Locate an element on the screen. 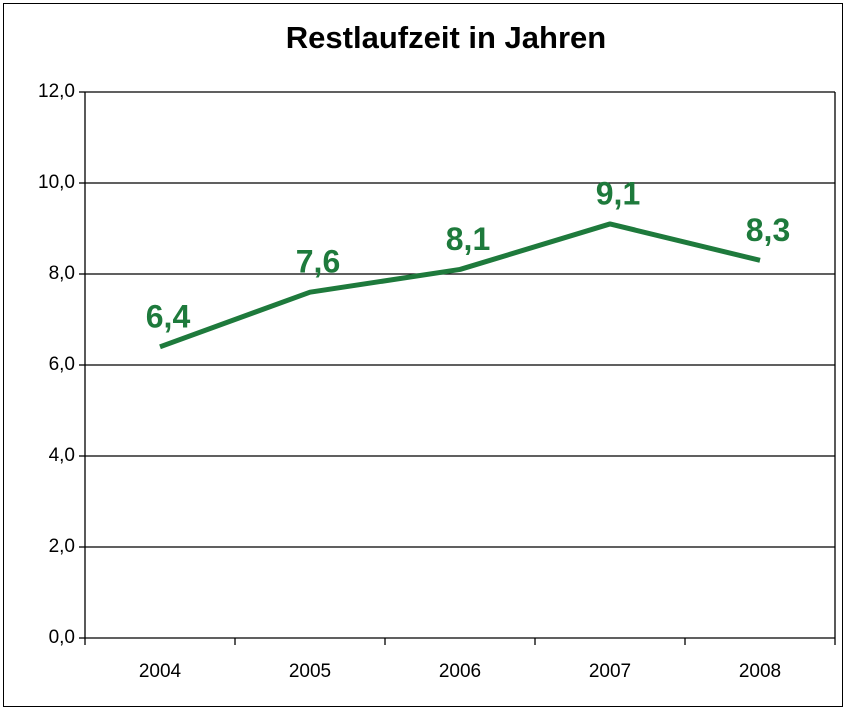 Image resolution: width=846 pixels, height=710 pixels. x-tick-label: 2008 is located at coordinates (760, 671).